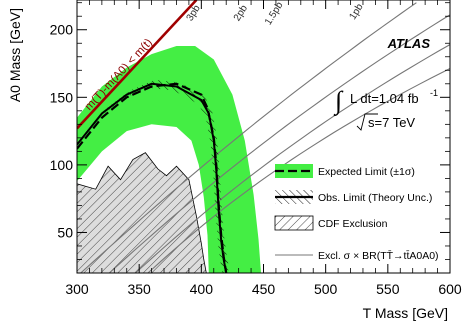 This screenshot has height=329, width=467. I want to click on legend-expected: Expected Limit (±1σ), so click(345, 171).